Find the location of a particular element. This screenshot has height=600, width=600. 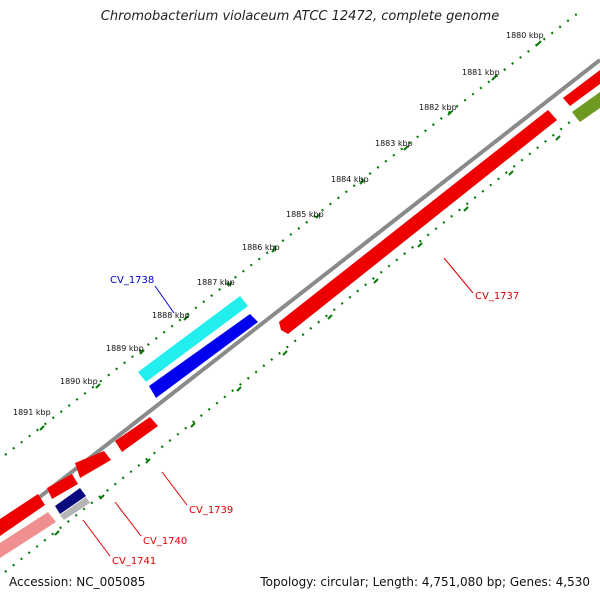

tick-label: 1889 kbp is located at coordinates (125, 348).